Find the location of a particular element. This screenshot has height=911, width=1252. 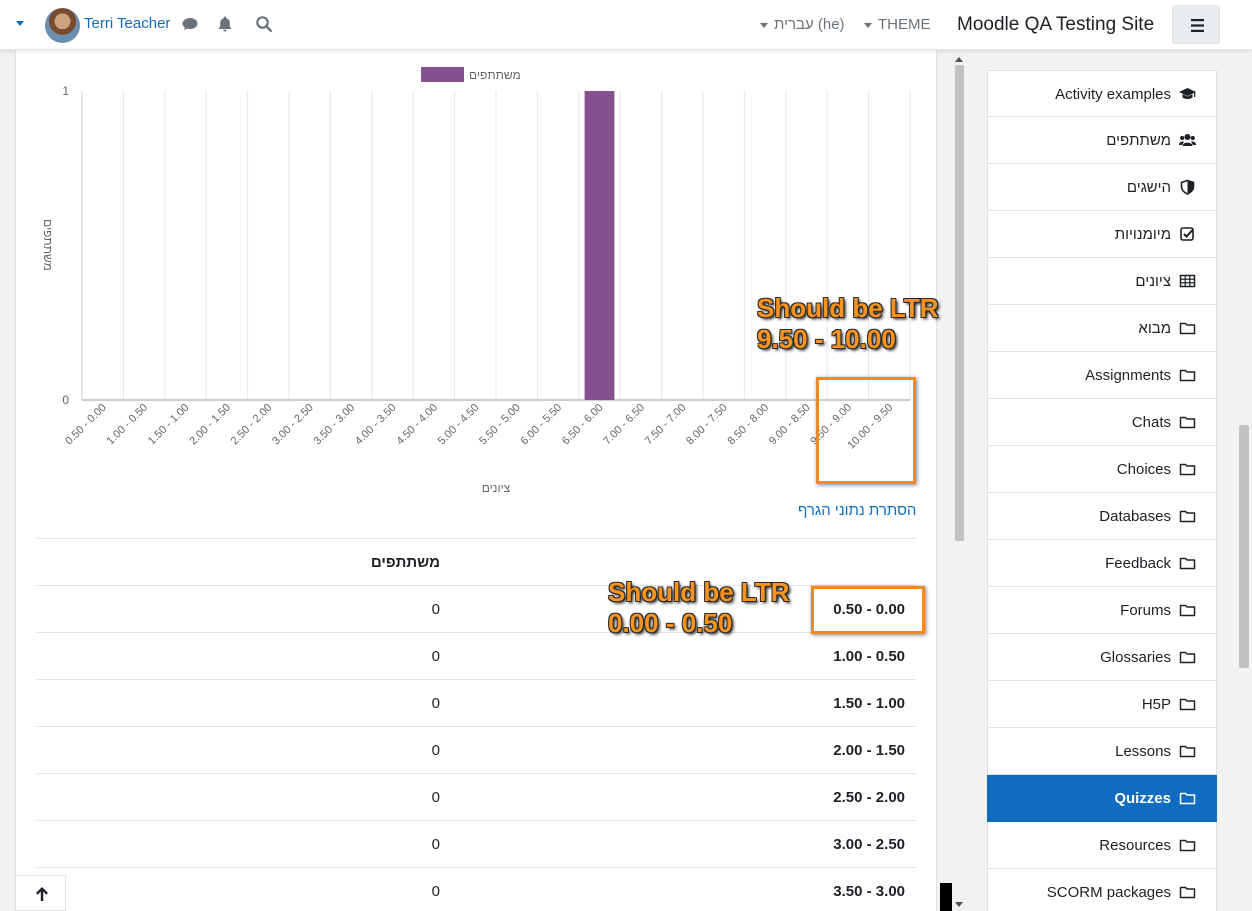

course-index-item-assignments: Assignments is located at coordinates (1102, 375).